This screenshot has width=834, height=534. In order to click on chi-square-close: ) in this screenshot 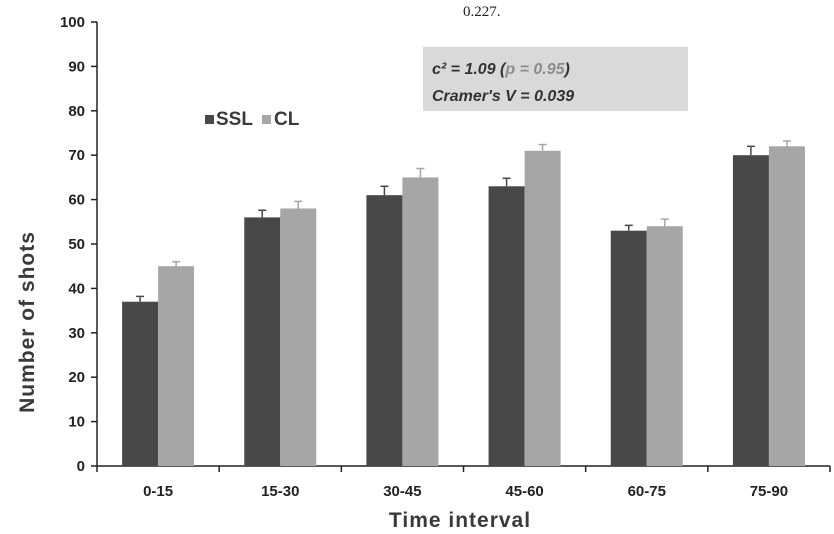, I will do `click(566, 69)`.